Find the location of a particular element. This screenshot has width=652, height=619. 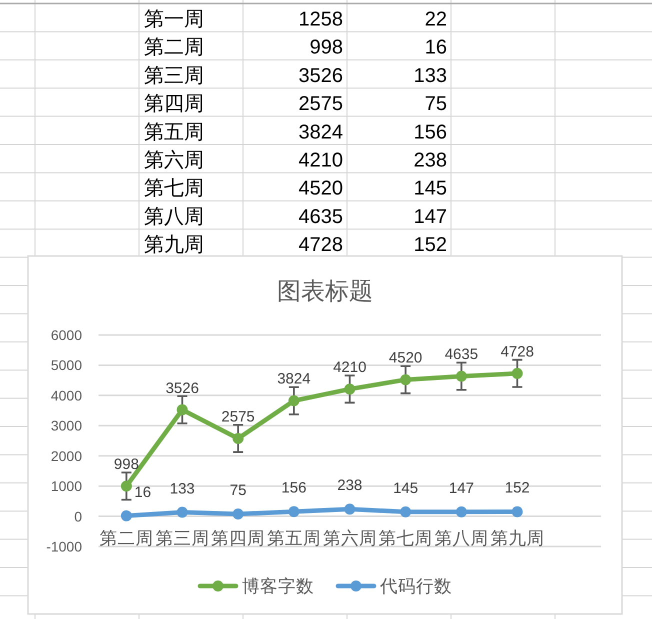

data-label: 4728 is located at coordinates (517, 351).